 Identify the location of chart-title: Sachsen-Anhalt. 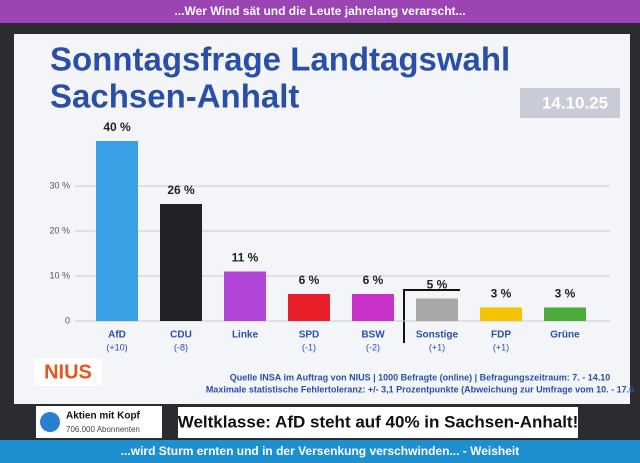
(174, 96).